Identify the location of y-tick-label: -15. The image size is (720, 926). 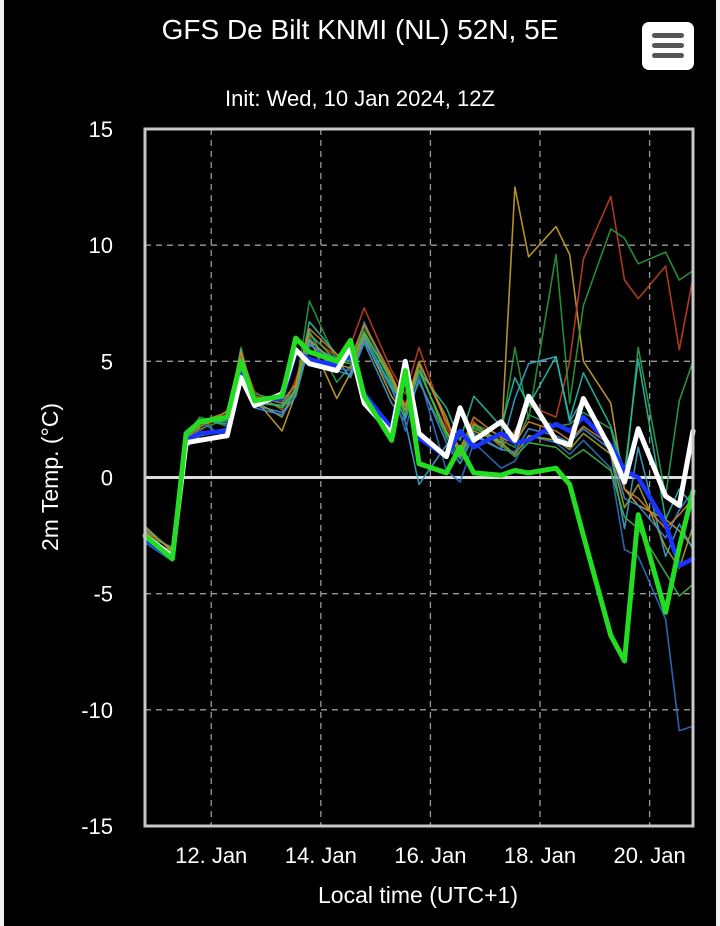
(97, 826).